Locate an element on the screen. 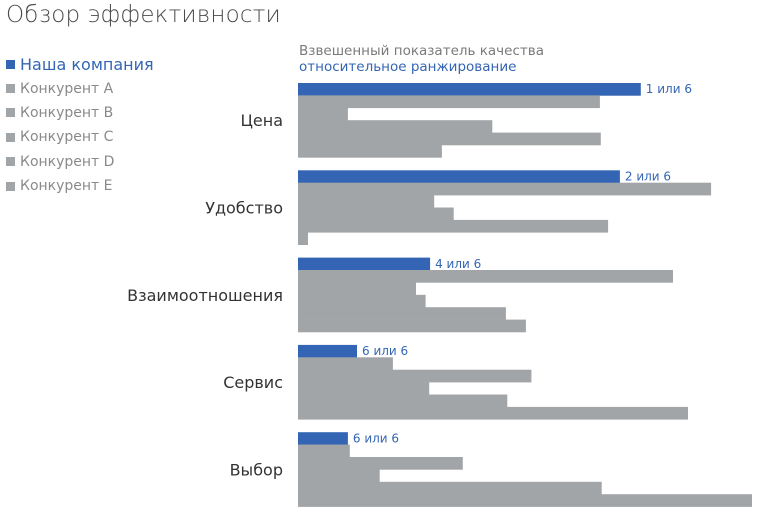 This screenshot has height=507, width=758. legend-item-competitor-e: Конкурент E is located at coordinates (80, 186).